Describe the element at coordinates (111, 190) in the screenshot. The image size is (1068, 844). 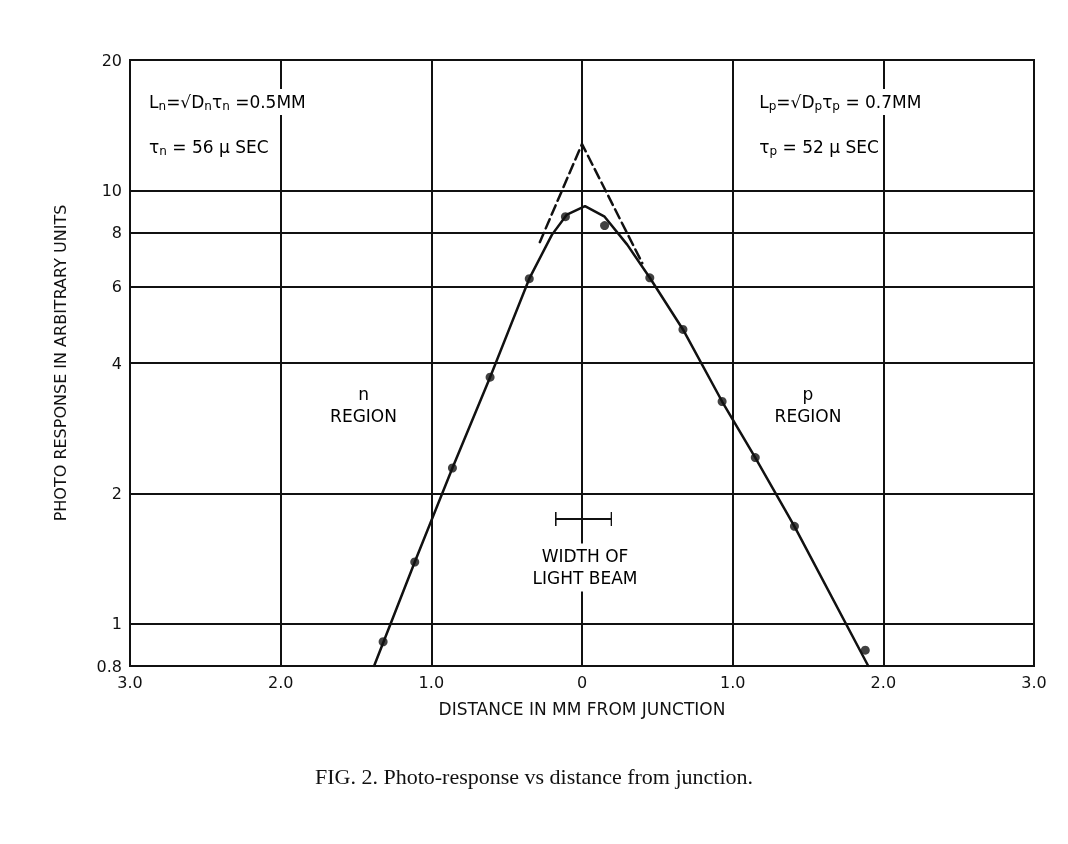
I see `y-tick-label: 10` at that location.